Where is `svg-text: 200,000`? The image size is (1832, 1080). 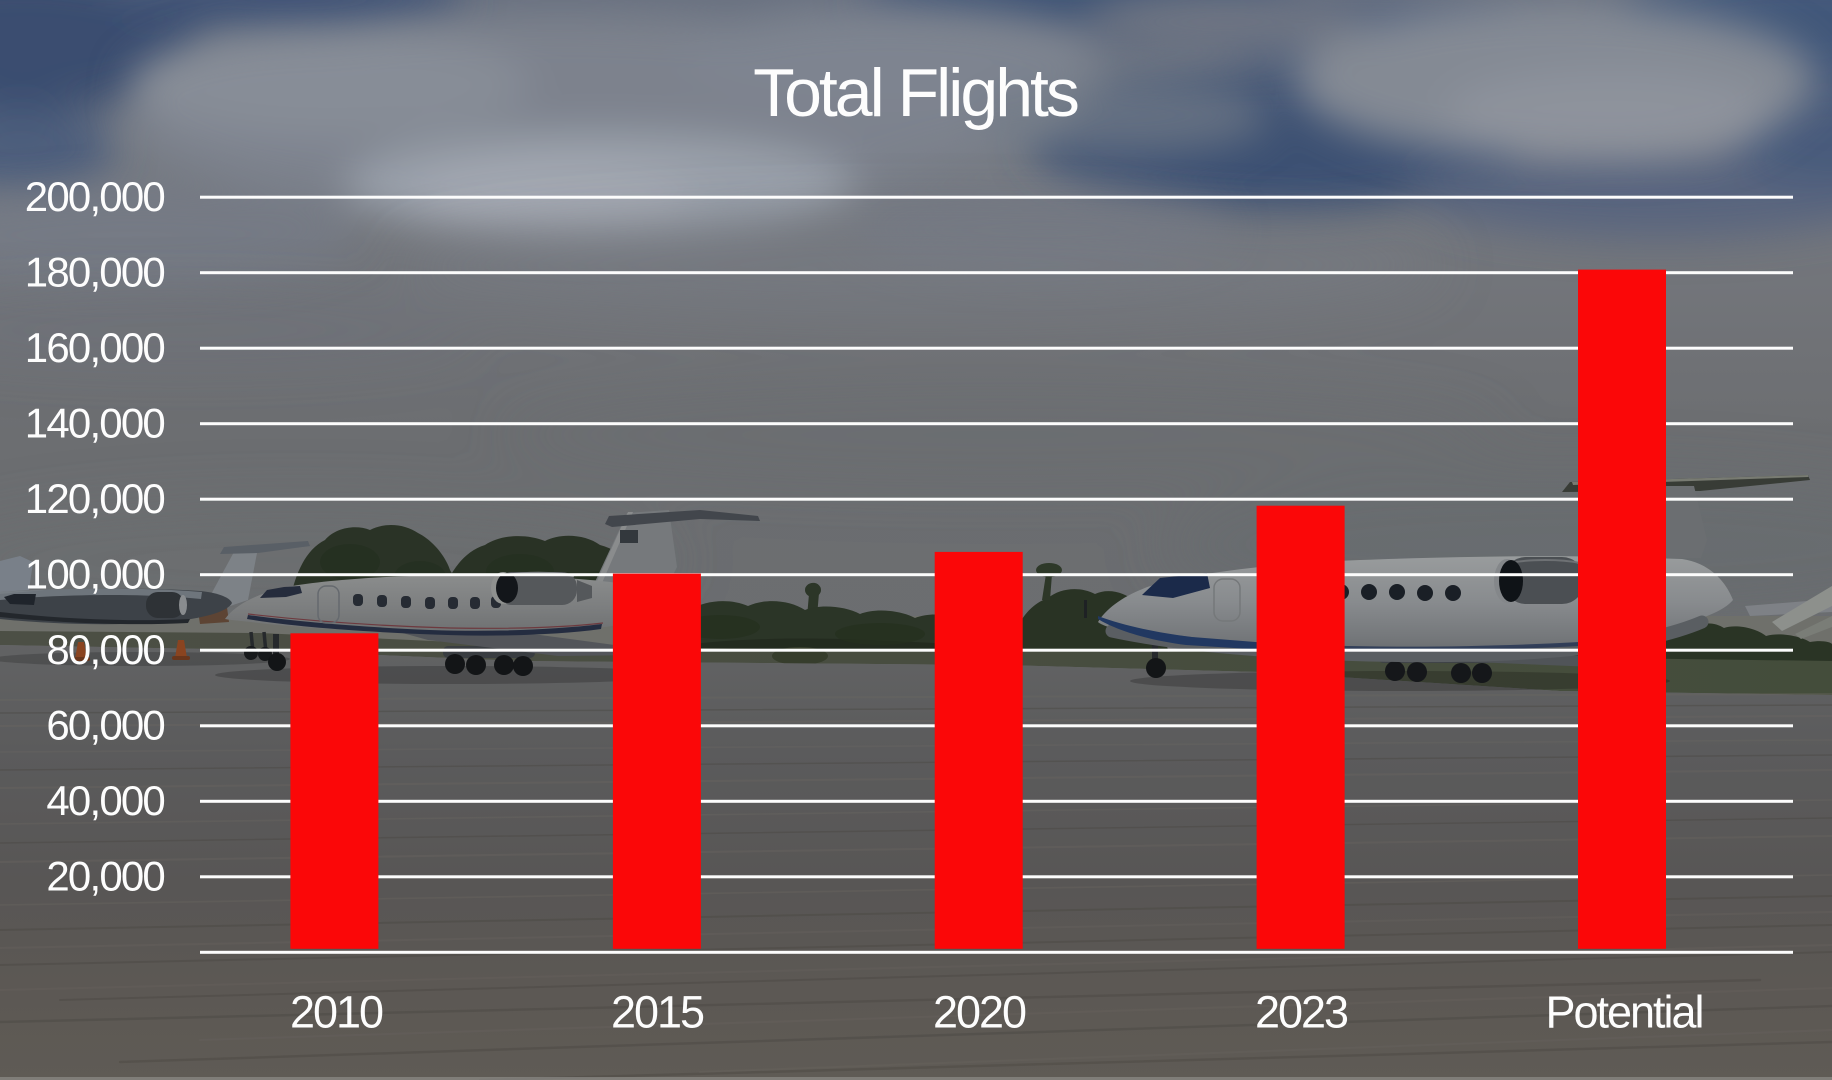
svg-text: 200,000 is located at coordinates (95, 196).